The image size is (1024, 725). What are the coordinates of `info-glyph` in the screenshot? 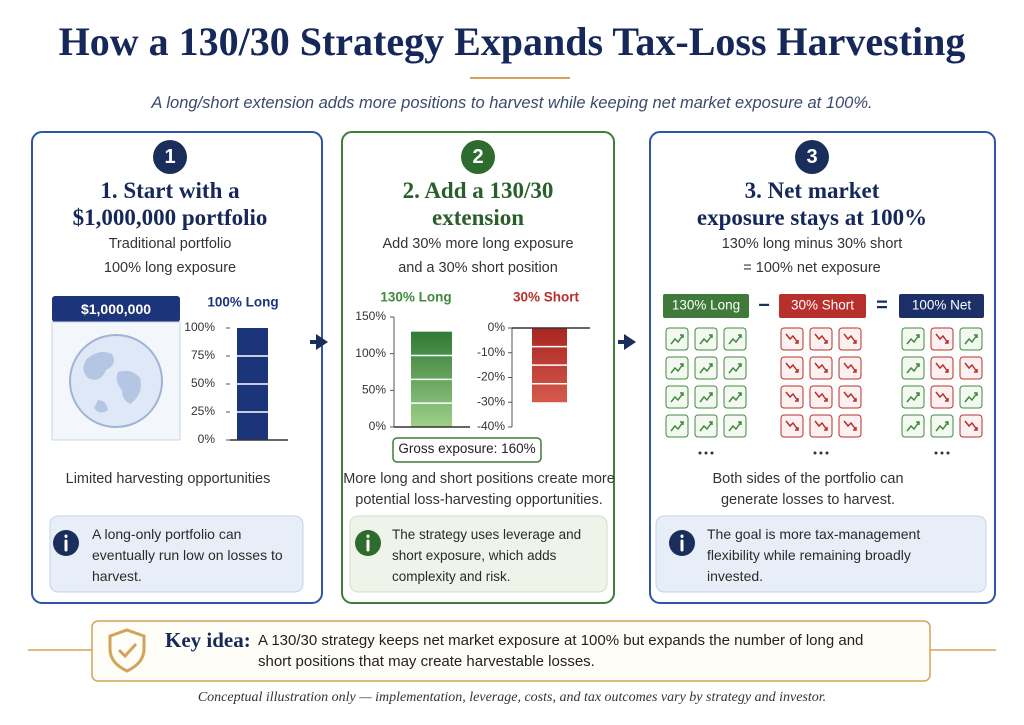 It's located at (374, 543).